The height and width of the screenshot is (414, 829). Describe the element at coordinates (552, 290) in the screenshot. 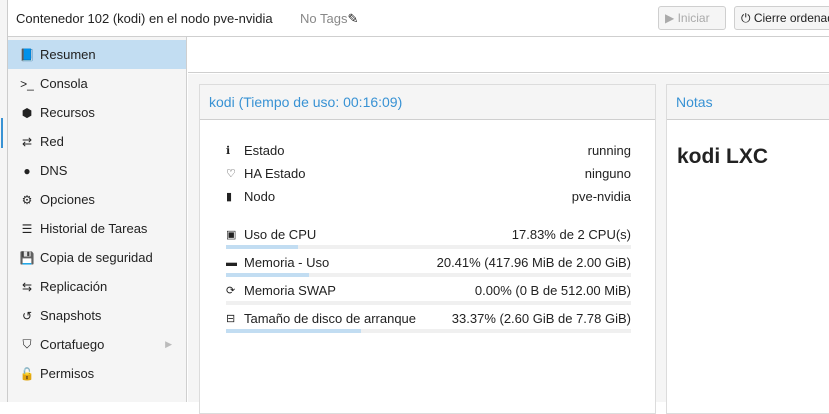

I see `usage-value: 0.00% (0 B de 512.00 MiB)` at that location.